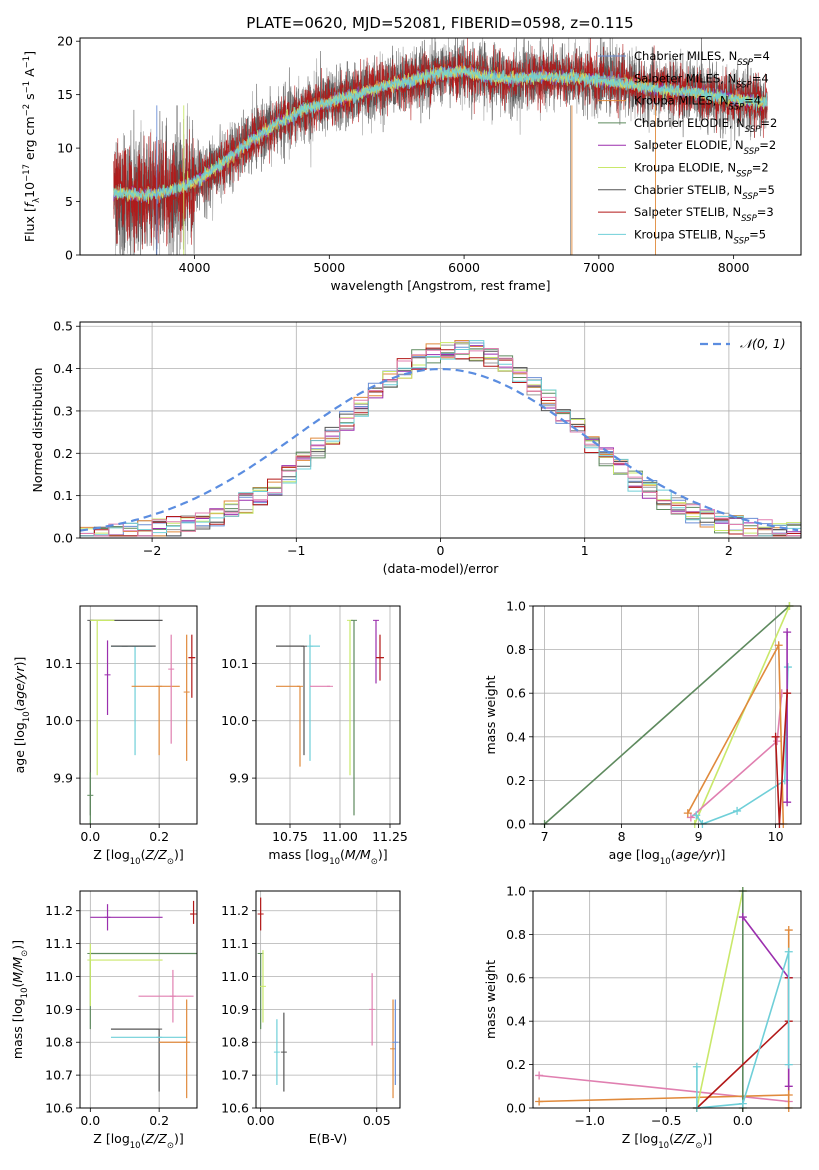 This screenshot has height=1170, width=819. Describe the element at coordinates (705, 125) in the screenshot. I see `legend-label: Chabrier ELODIE, NSSP=2` at that location.